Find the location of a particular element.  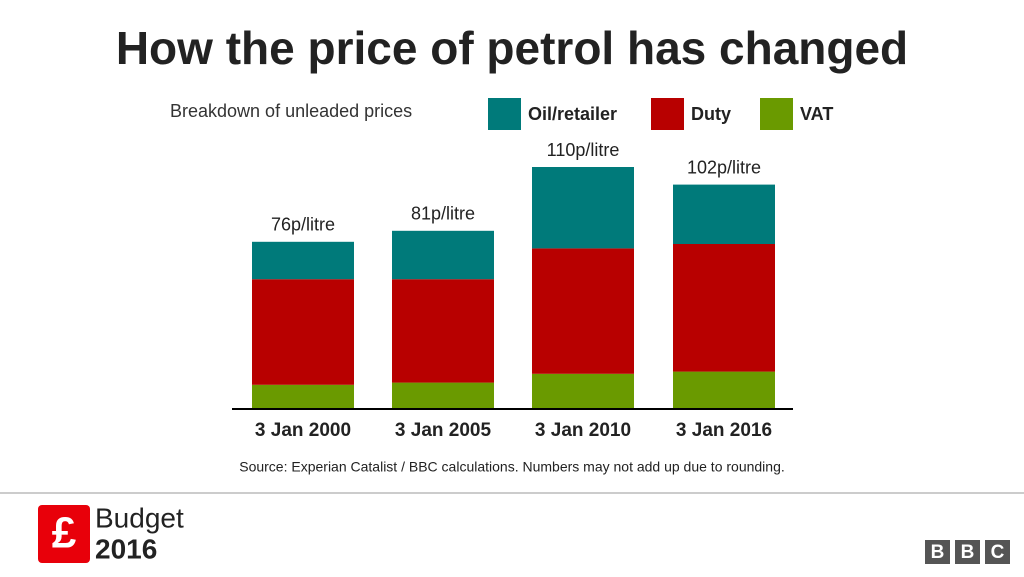

logo-letter: C is located at coordinates (998, 552).